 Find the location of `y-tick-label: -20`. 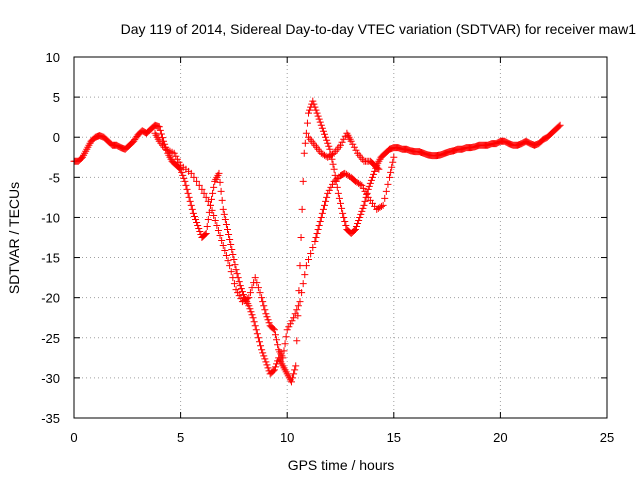

y-tick-label: -20 is located at coordinates (50, 298).